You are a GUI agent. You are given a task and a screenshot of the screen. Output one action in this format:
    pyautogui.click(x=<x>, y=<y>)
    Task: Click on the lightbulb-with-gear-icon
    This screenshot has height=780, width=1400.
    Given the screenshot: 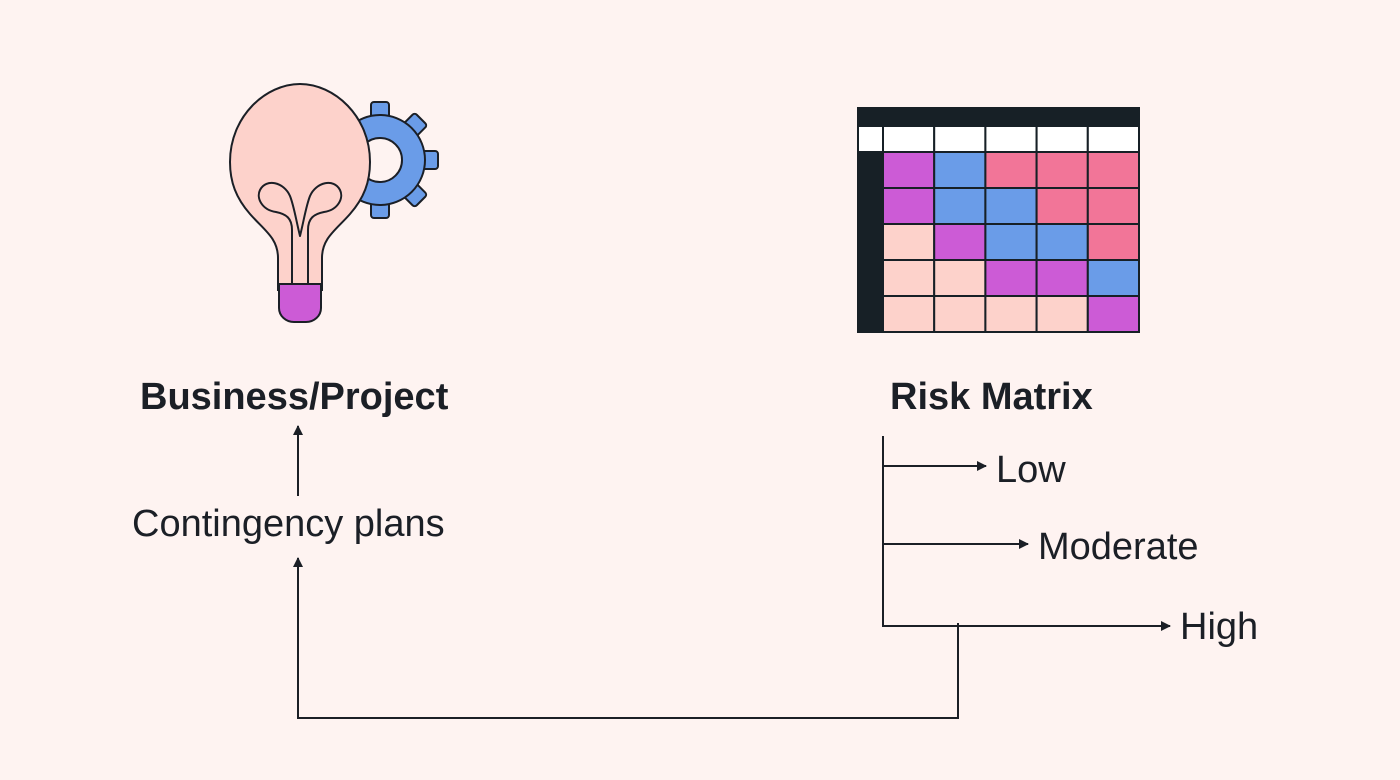 What is the action you would take?
    pyautogui.click(x=333, y=202)
    